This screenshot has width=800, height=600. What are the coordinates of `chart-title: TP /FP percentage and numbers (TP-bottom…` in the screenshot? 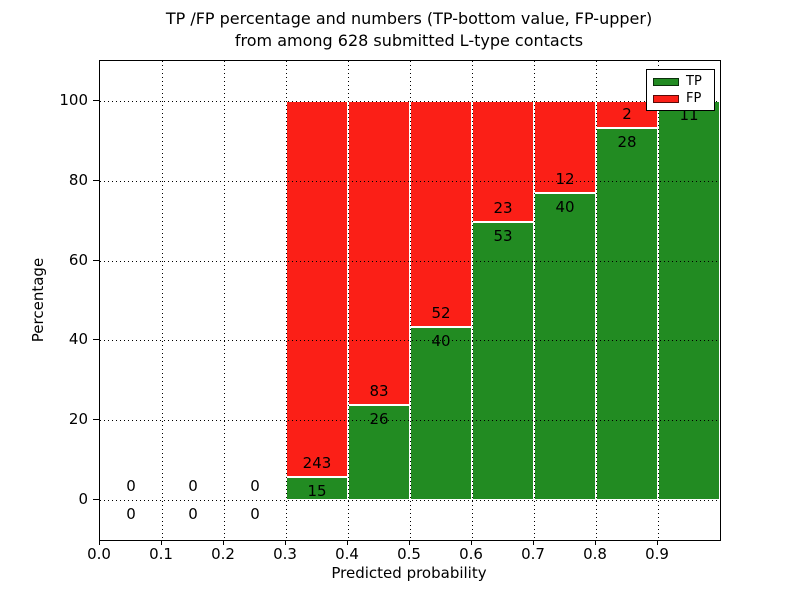 It's located at (409, 30).